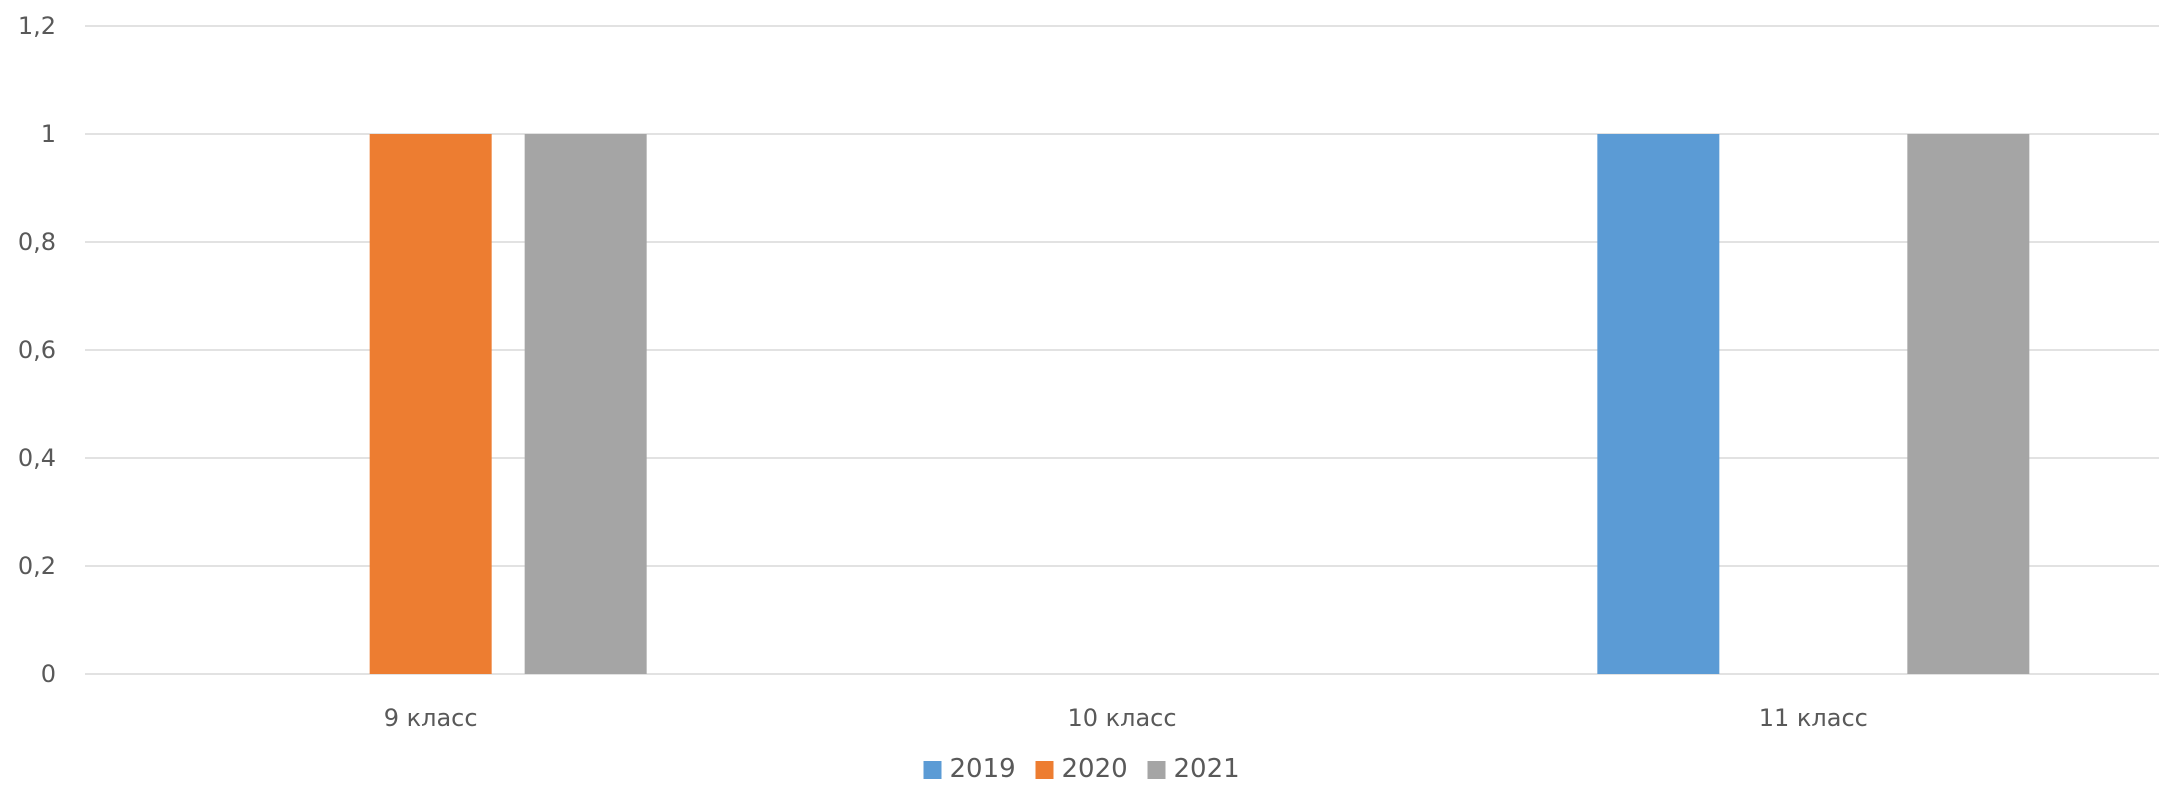 This screenshot has width=2159, height=792. I want to click on y-tick-label: 1, so click(48, 134).